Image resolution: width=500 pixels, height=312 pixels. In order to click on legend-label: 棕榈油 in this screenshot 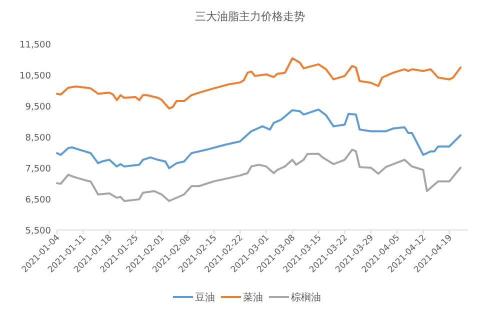, I will do `click(306, 298)`.